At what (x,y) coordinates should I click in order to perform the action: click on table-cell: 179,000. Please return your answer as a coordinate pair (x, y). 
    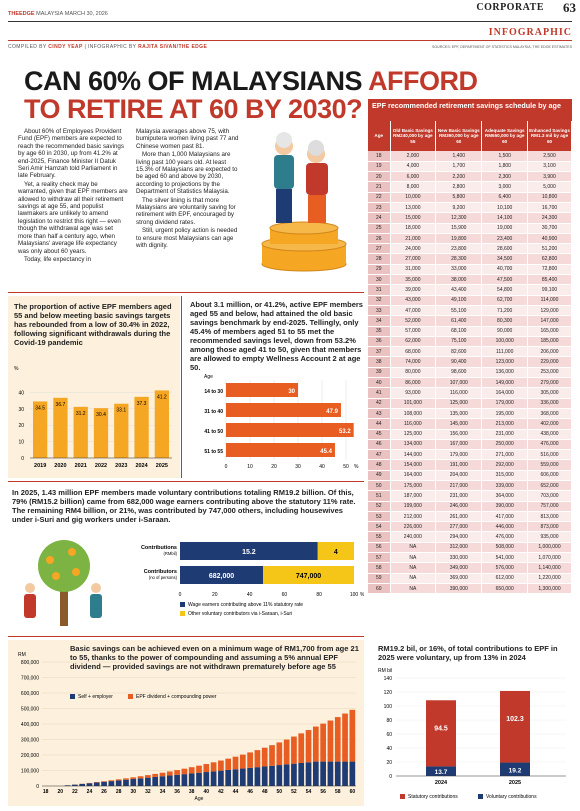
    Looking at the image, I should click on (504, 403).